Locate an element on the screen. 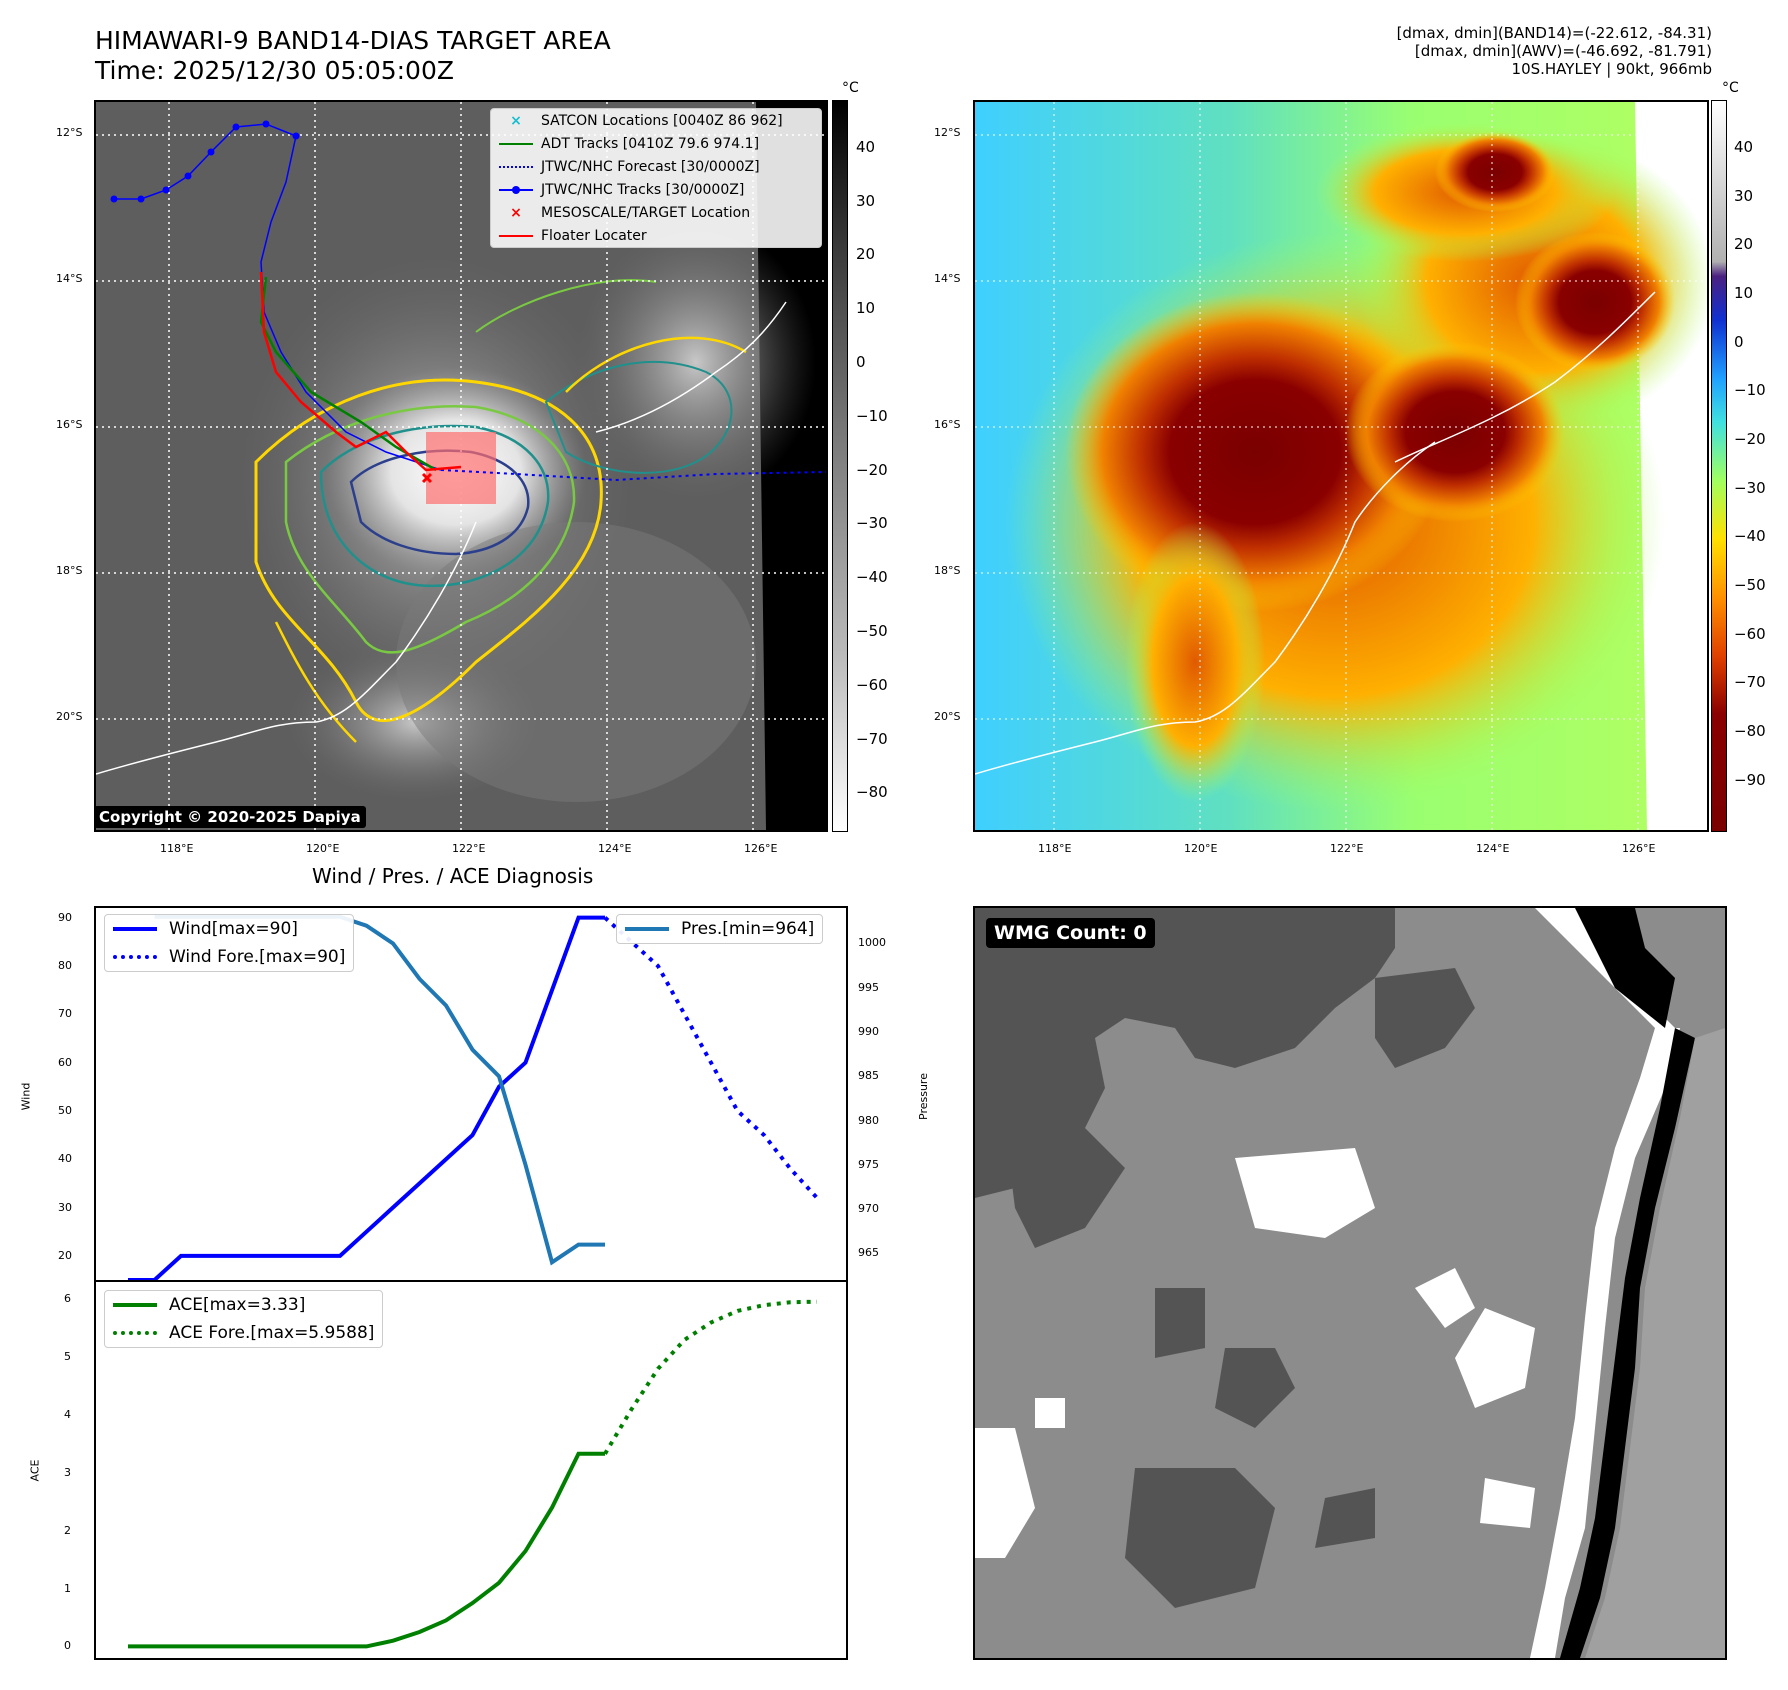  colorbar-tick: −70 is located at coordinates (872, 738).